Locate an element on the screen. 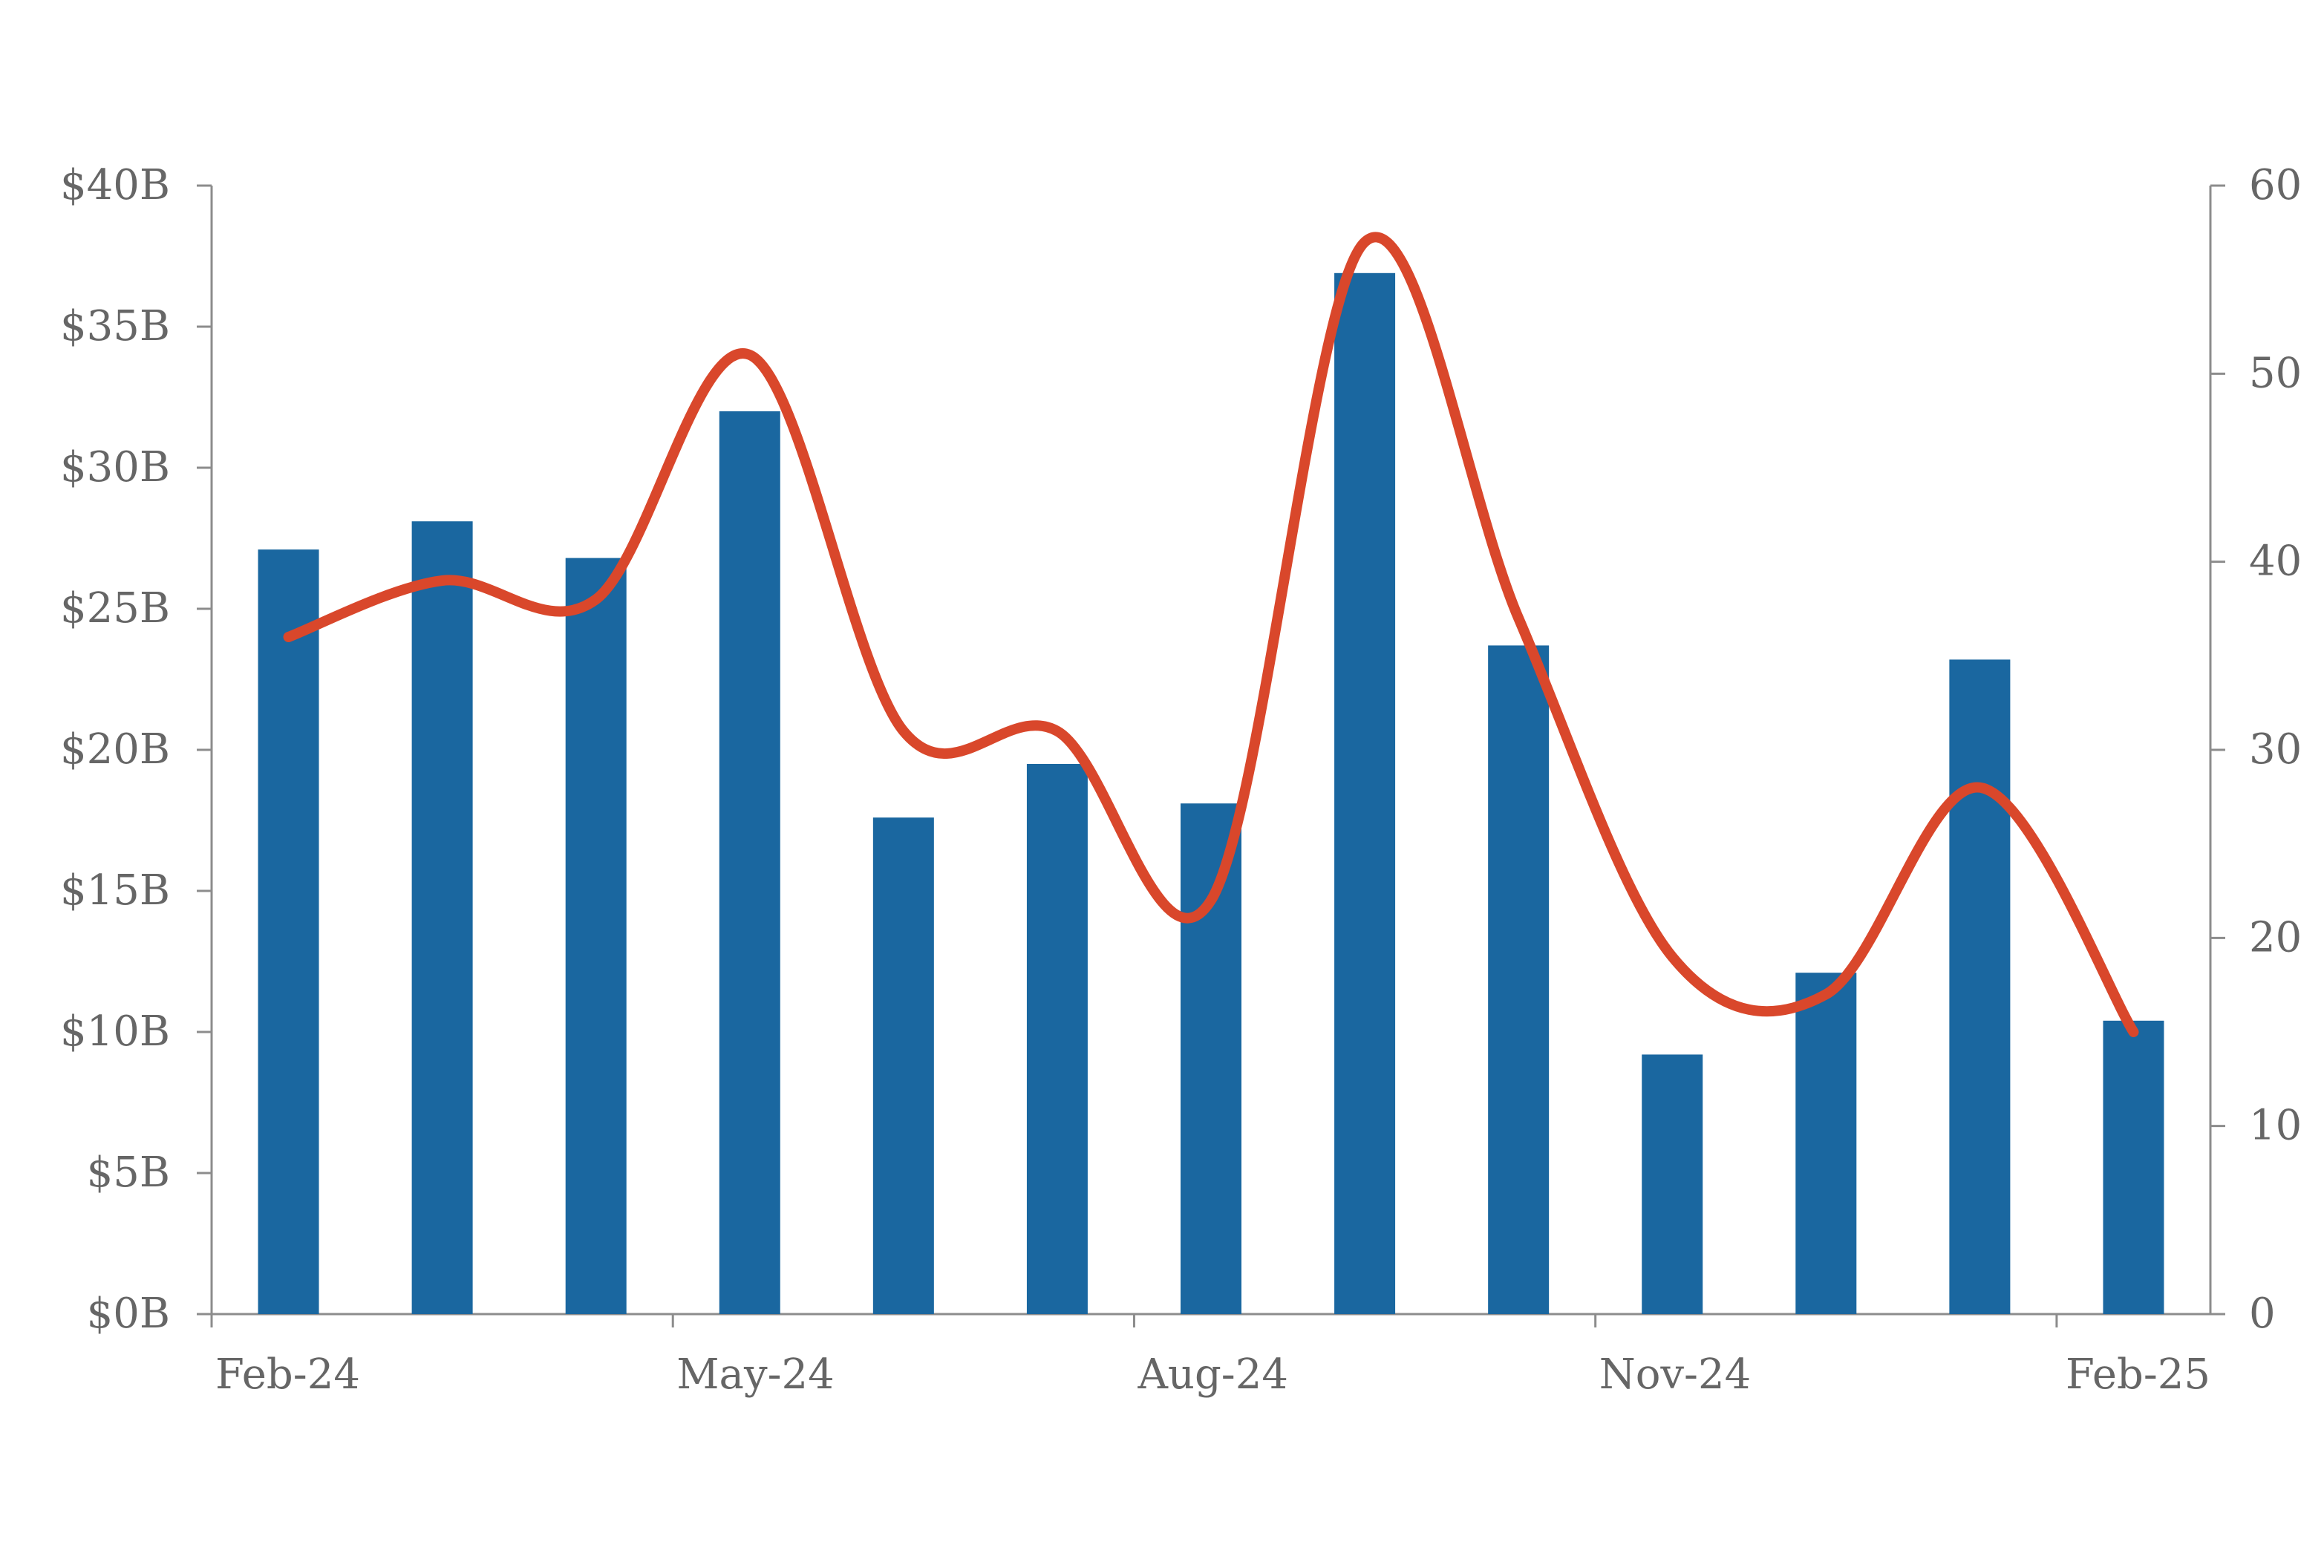 This screenshot has width=2324, height=1568. right-tick-label: 20 is located at coordinates (2275, 937).